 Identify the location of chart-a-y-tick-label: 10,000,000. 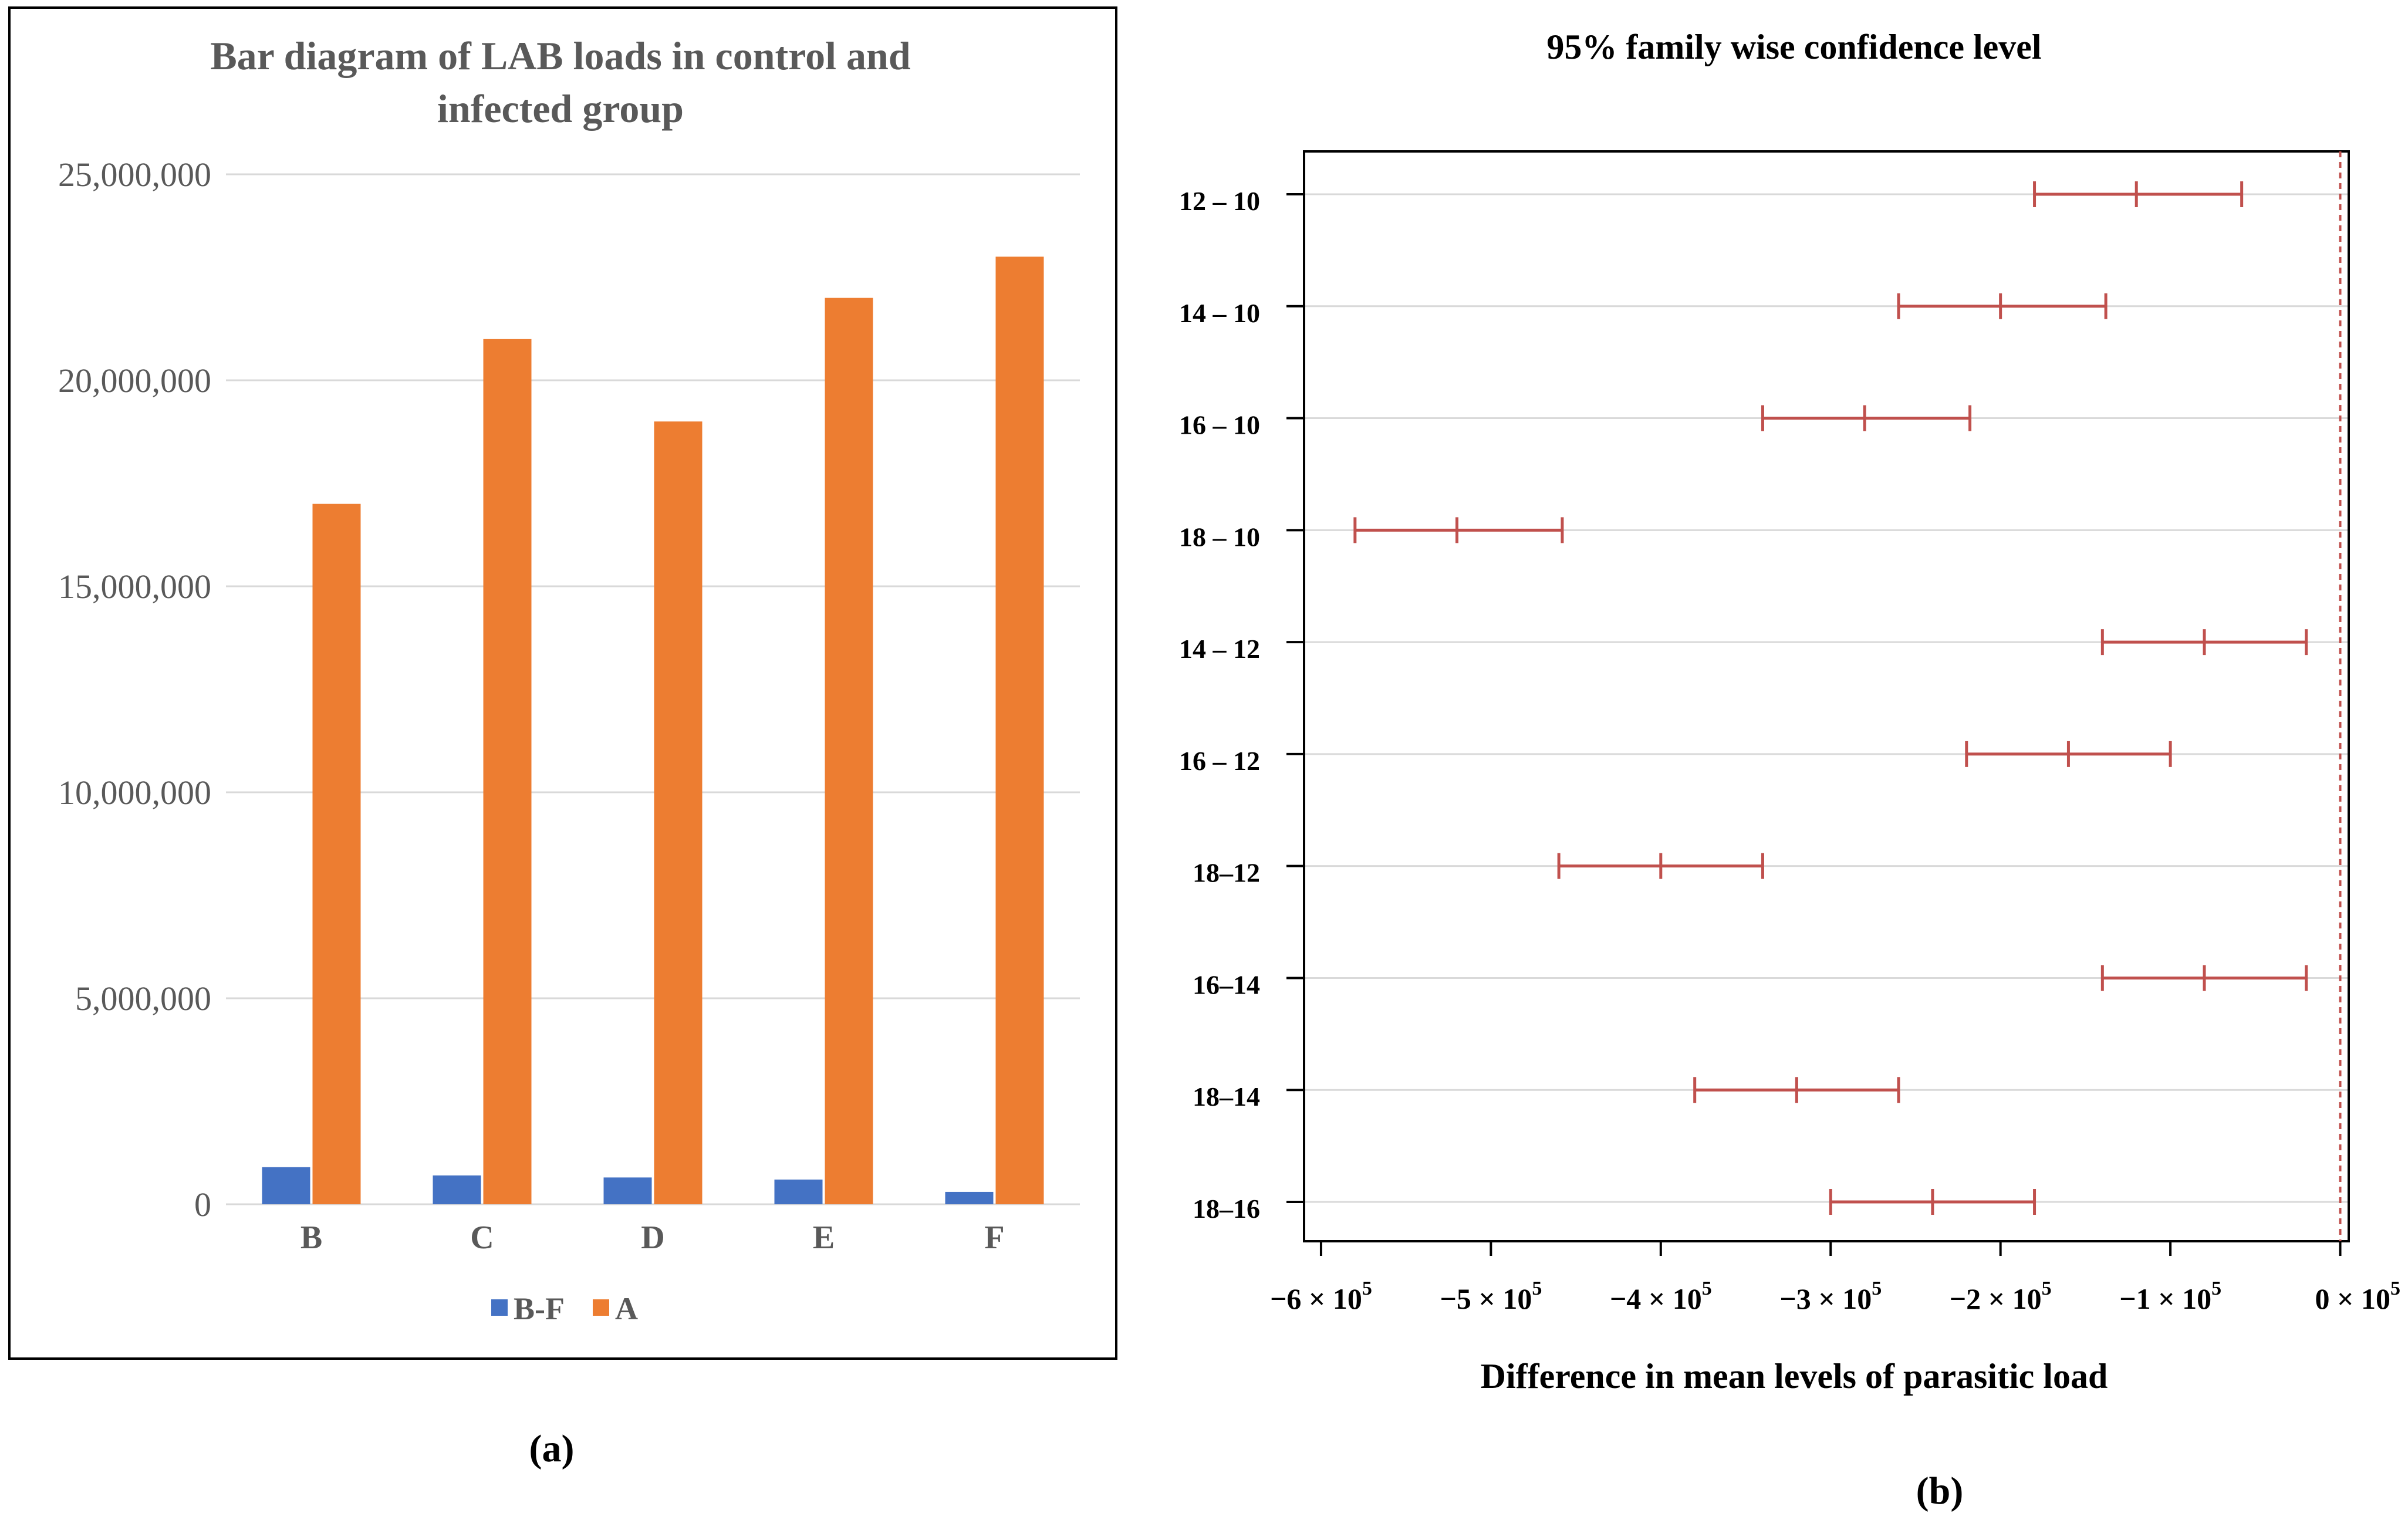
(134, 792).